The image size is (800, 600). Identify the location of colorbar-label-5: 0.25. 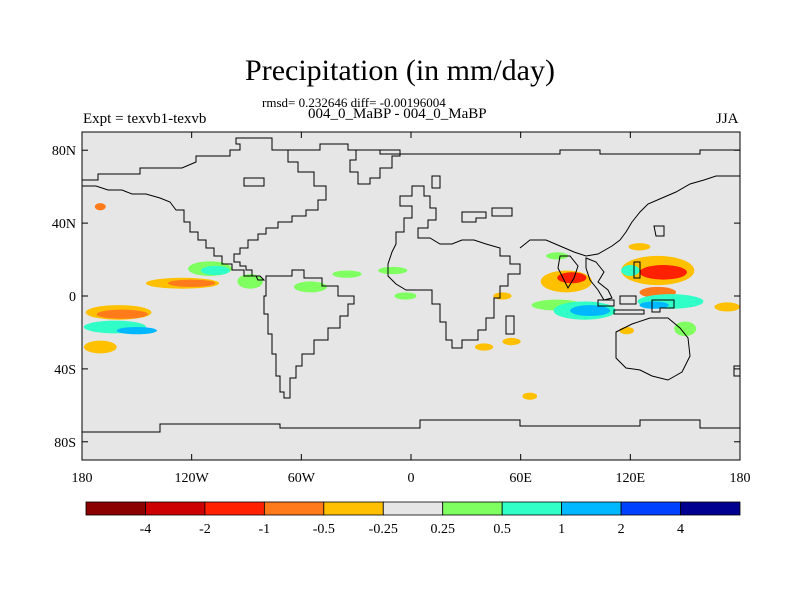
(442, 529).